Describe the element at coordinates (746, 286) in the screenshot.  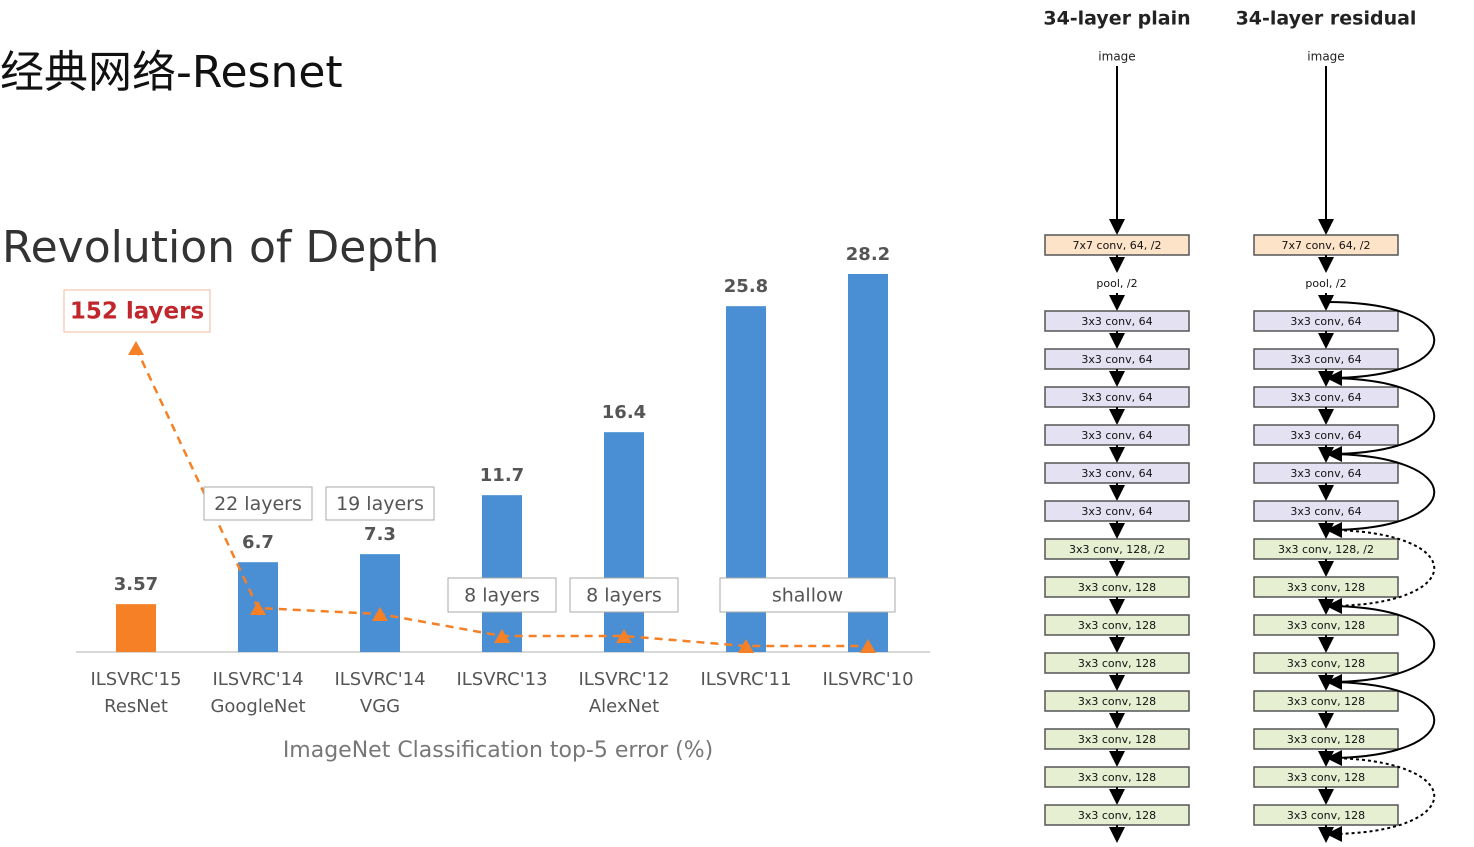
I see `data-label: 25.8` at that location.